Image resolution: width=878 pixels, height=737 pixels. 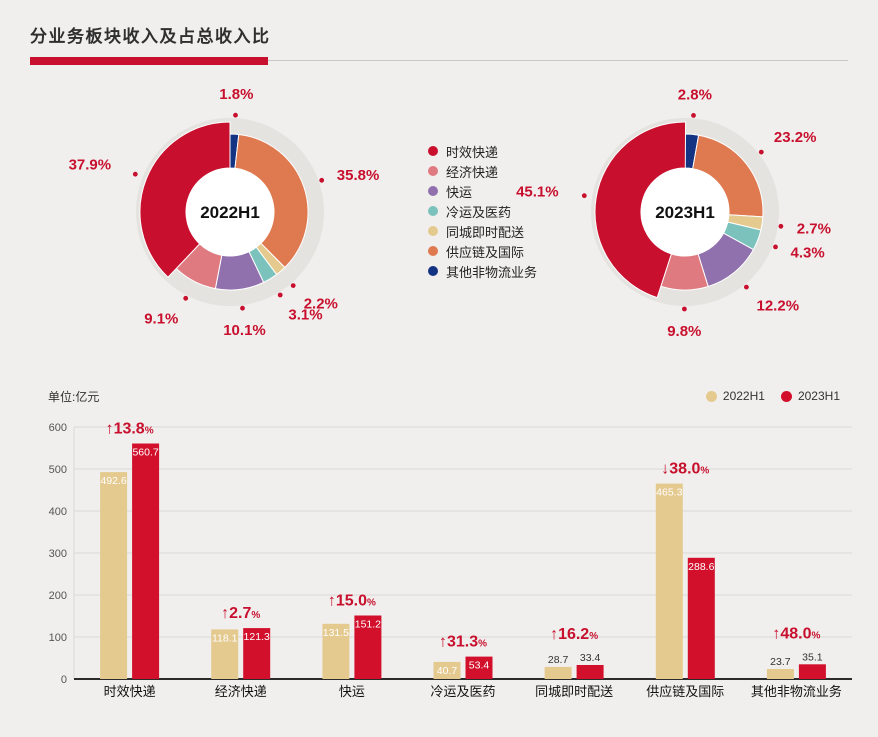 I want to click on category-label-3: 冷运及医药, so click(x=462, y=691).